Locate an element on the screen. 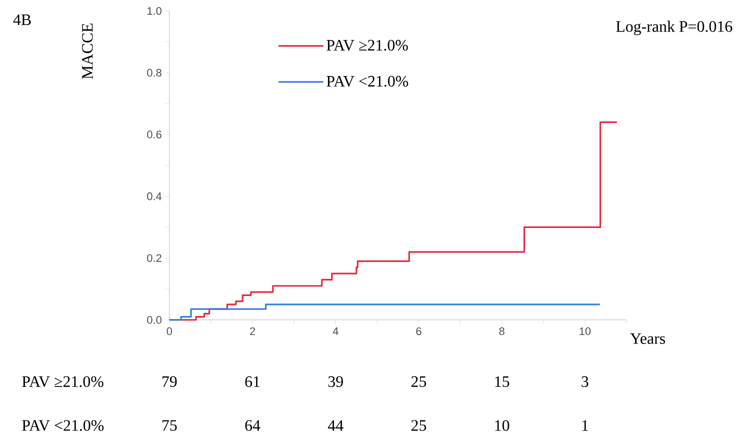 Image resolution: width=736 pixels, height=440 pixels. x-tick-label: 6 is located at coordinates (419, 331).